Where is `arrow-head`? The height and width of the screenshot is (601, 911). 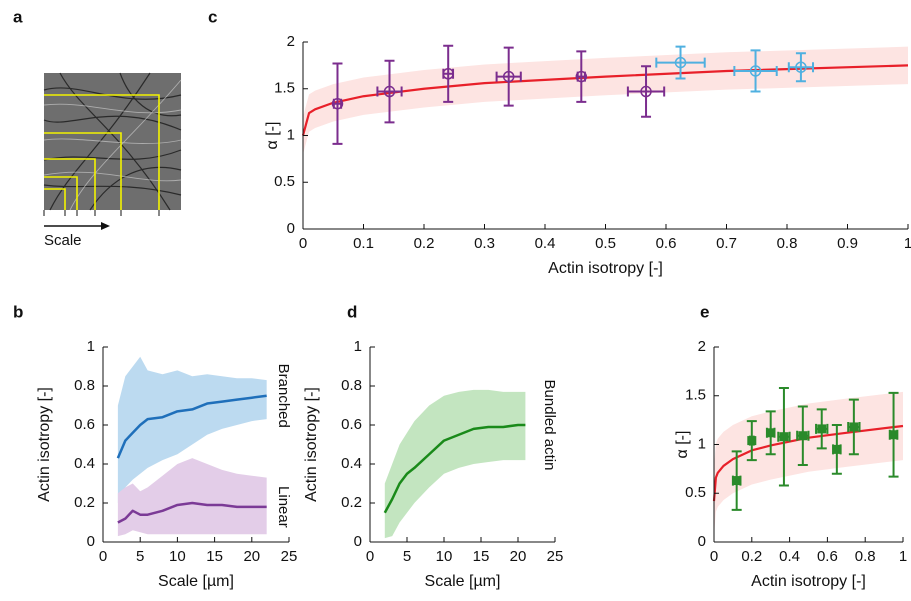
arrow-head is located at coordinates (105, 226).